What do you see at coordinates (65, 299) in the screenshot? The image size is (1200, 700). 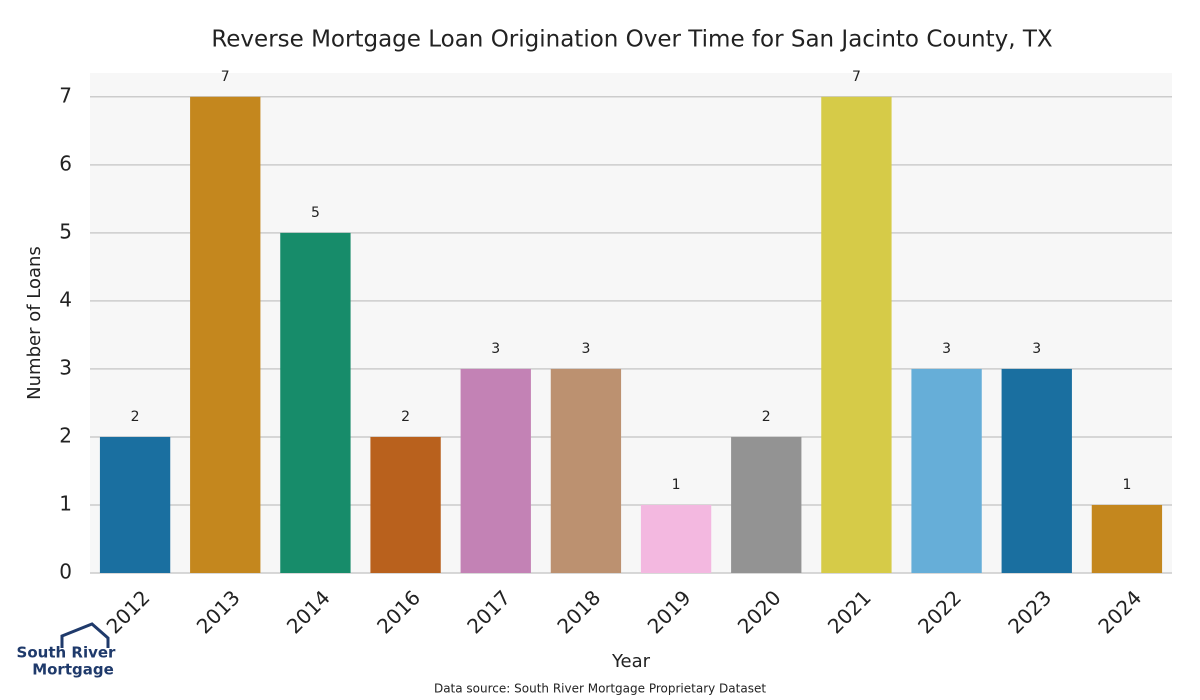 I see `y-tick-label: 4` at bounding box center [65, 299].